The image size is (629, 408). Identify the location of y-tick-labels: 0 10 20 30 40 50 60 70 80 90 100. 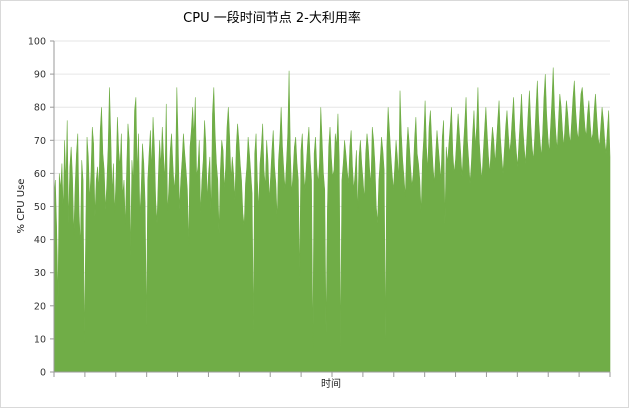
(37, 208).